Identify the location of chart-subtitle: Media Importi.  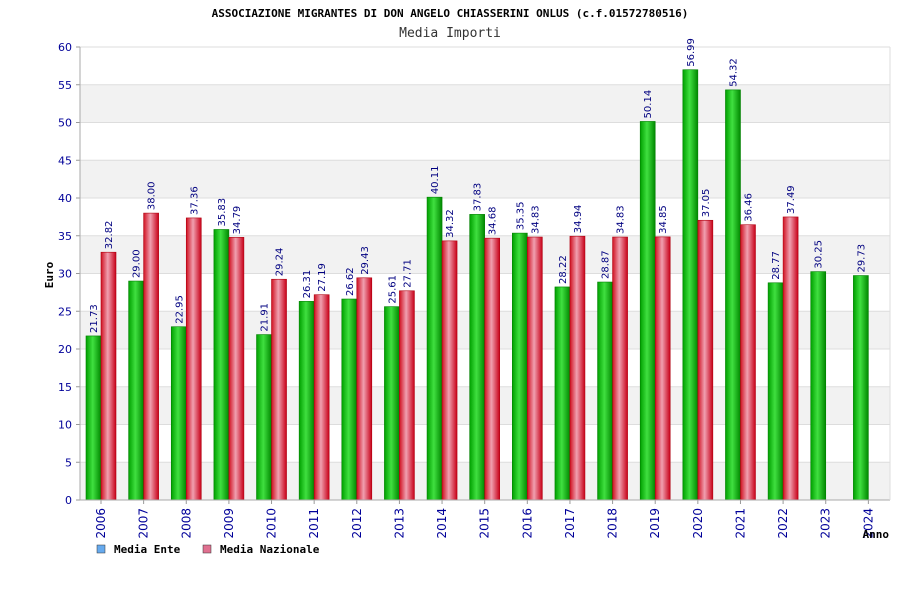
(450, 33).